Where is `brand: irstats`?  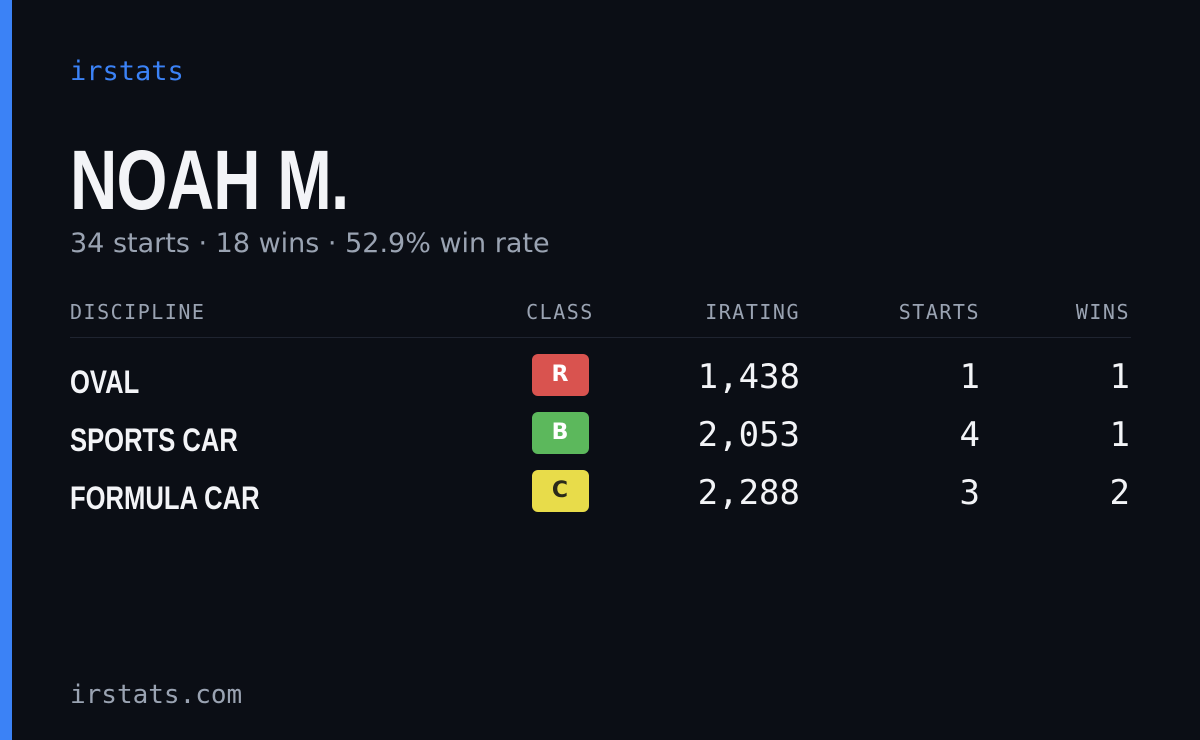
brand: irstats is located at coordinates (127, 71).